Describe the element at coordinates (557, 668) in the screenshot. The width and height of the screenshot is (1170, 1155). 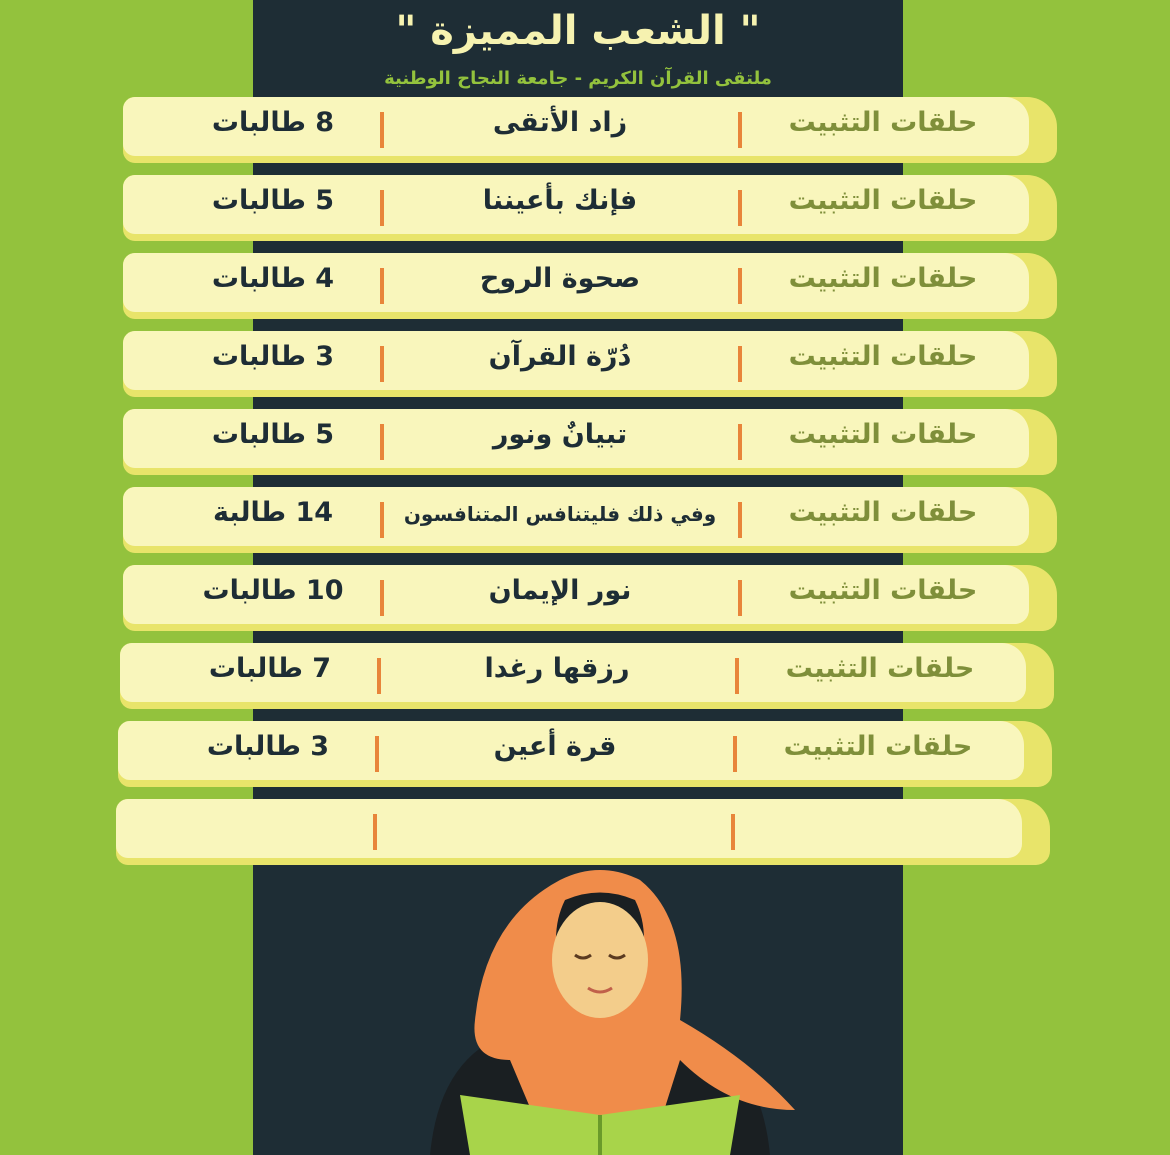
I see `circle-name: رزقها رغدا` at that location.